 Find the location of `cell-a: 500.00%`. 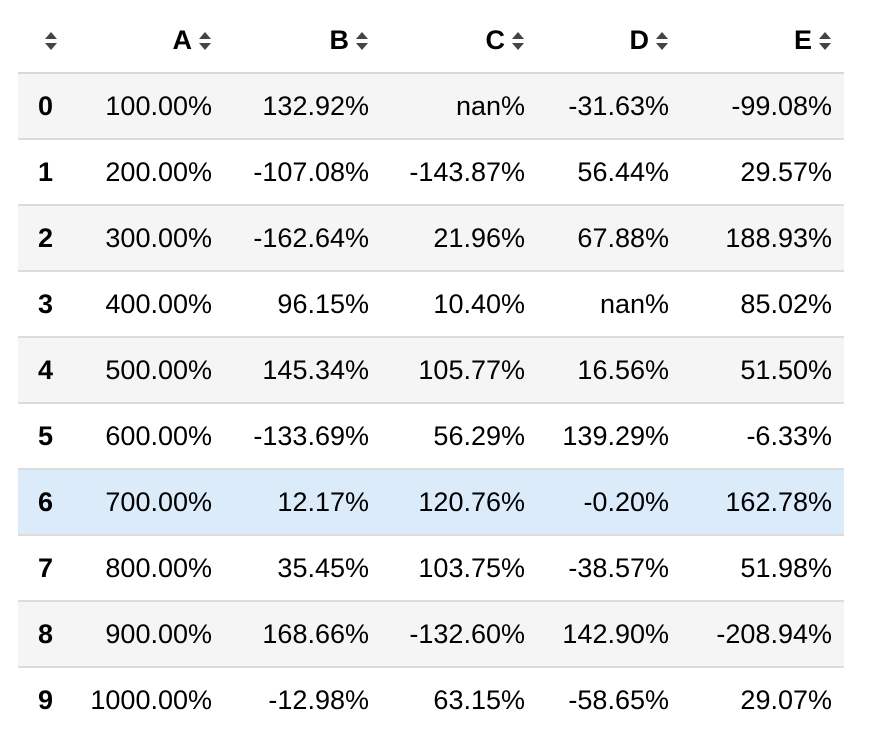

cell-a: 500.00% is located at coordinates (151, 370).